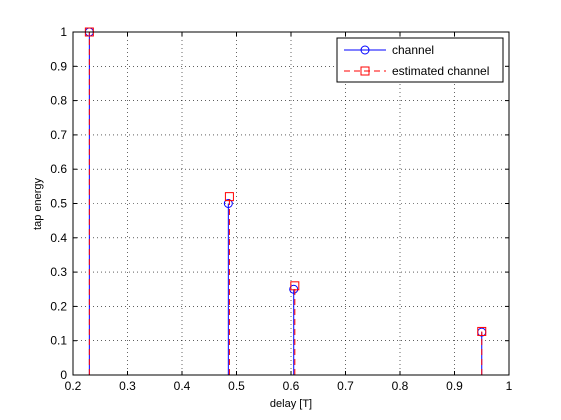 The image size is (561, 420). I want to click on y-tick-label: 0.9, so click(58, 66).